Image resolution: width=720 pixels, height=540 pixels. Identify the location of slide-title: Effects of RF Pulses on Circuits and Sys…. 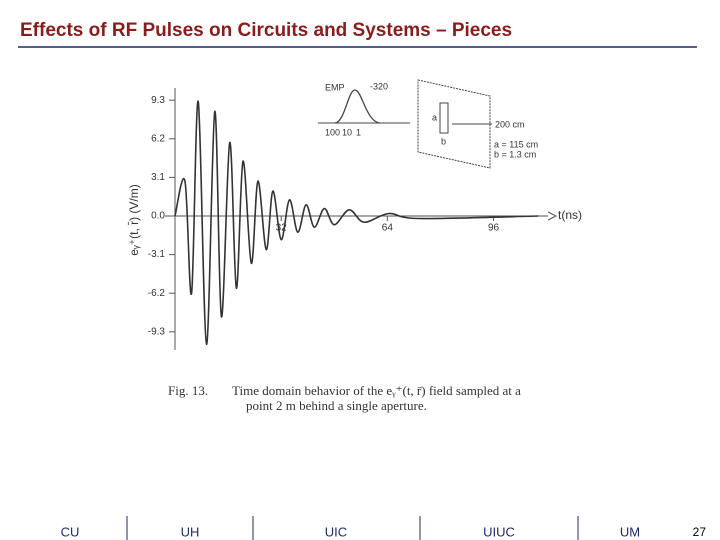
(266, 30).